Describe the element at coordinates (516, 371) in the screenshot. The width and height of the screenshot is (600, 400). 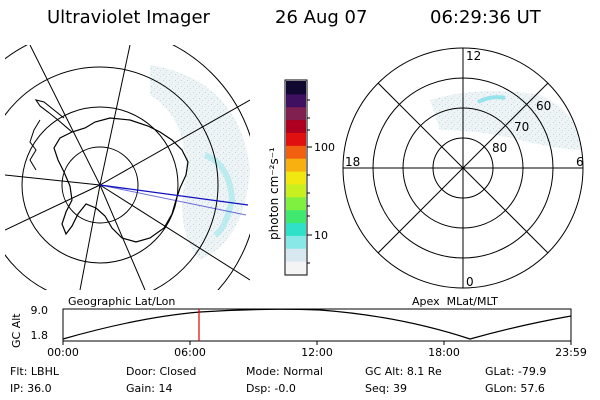
I see `status-glat: GLat: -79.9` at that location.